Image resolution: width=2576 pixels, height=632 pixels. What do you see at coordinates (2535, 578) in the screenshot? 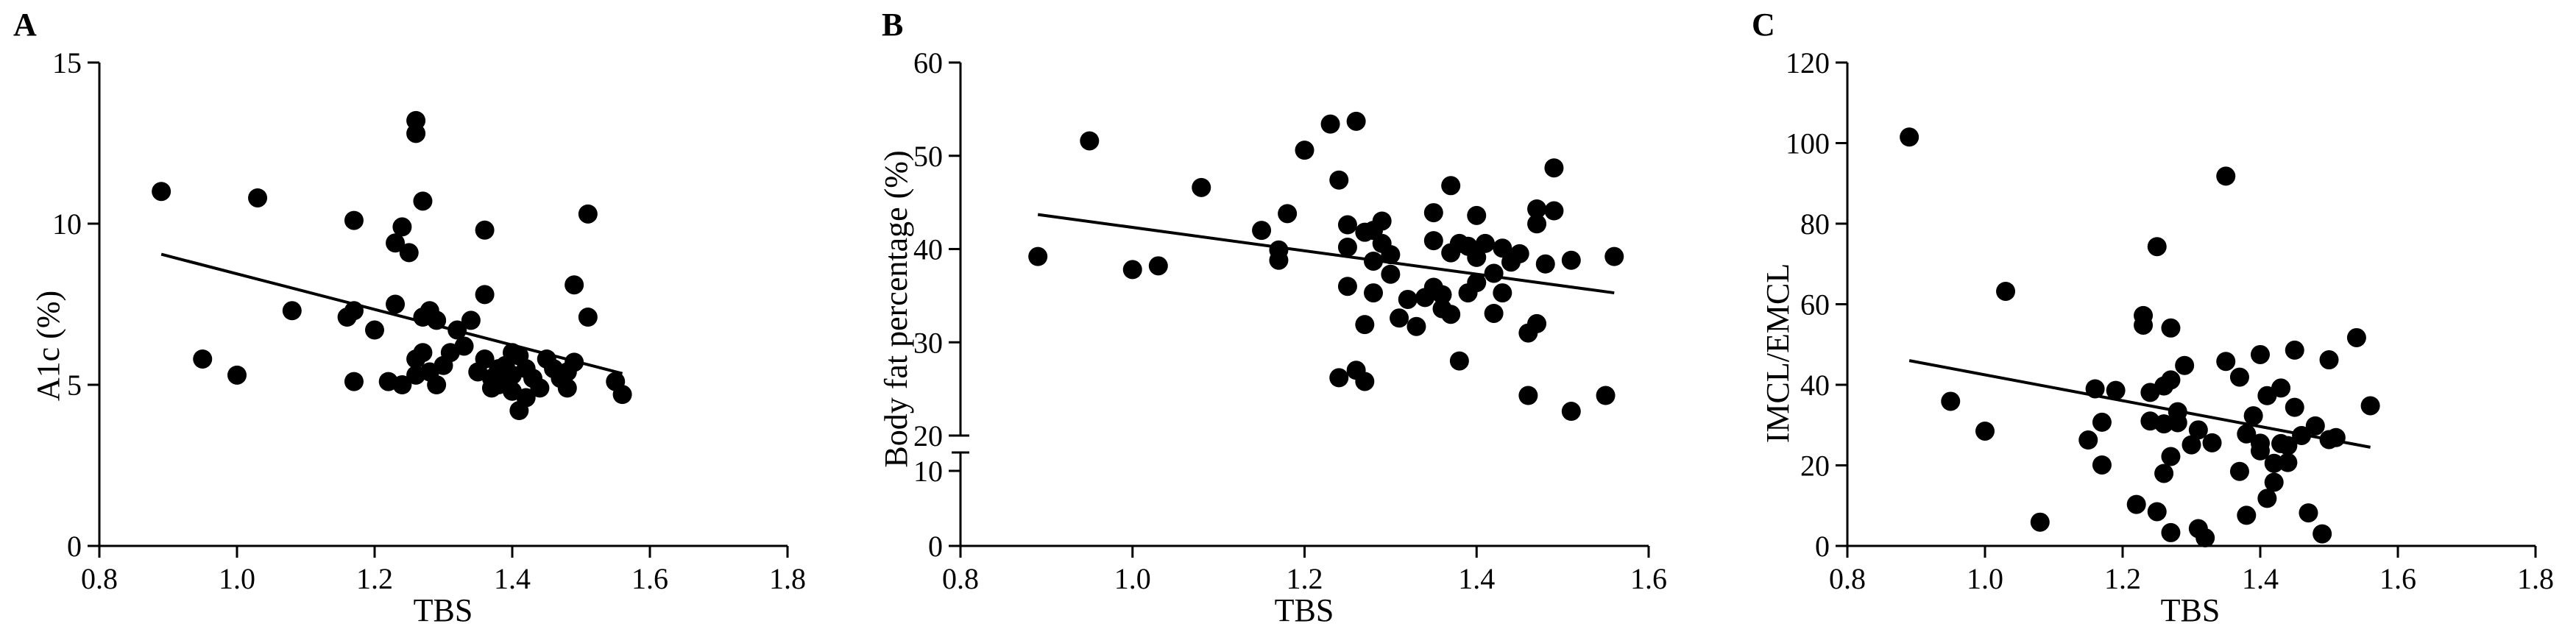
I see `x-tick-label-c: 1.8` at bounding box center [2535, 578].